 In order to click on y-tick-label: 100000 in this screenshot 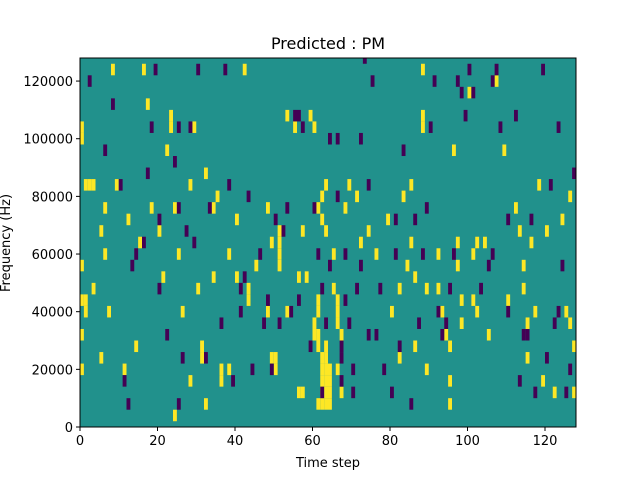, I will do `click(48, 140)`.